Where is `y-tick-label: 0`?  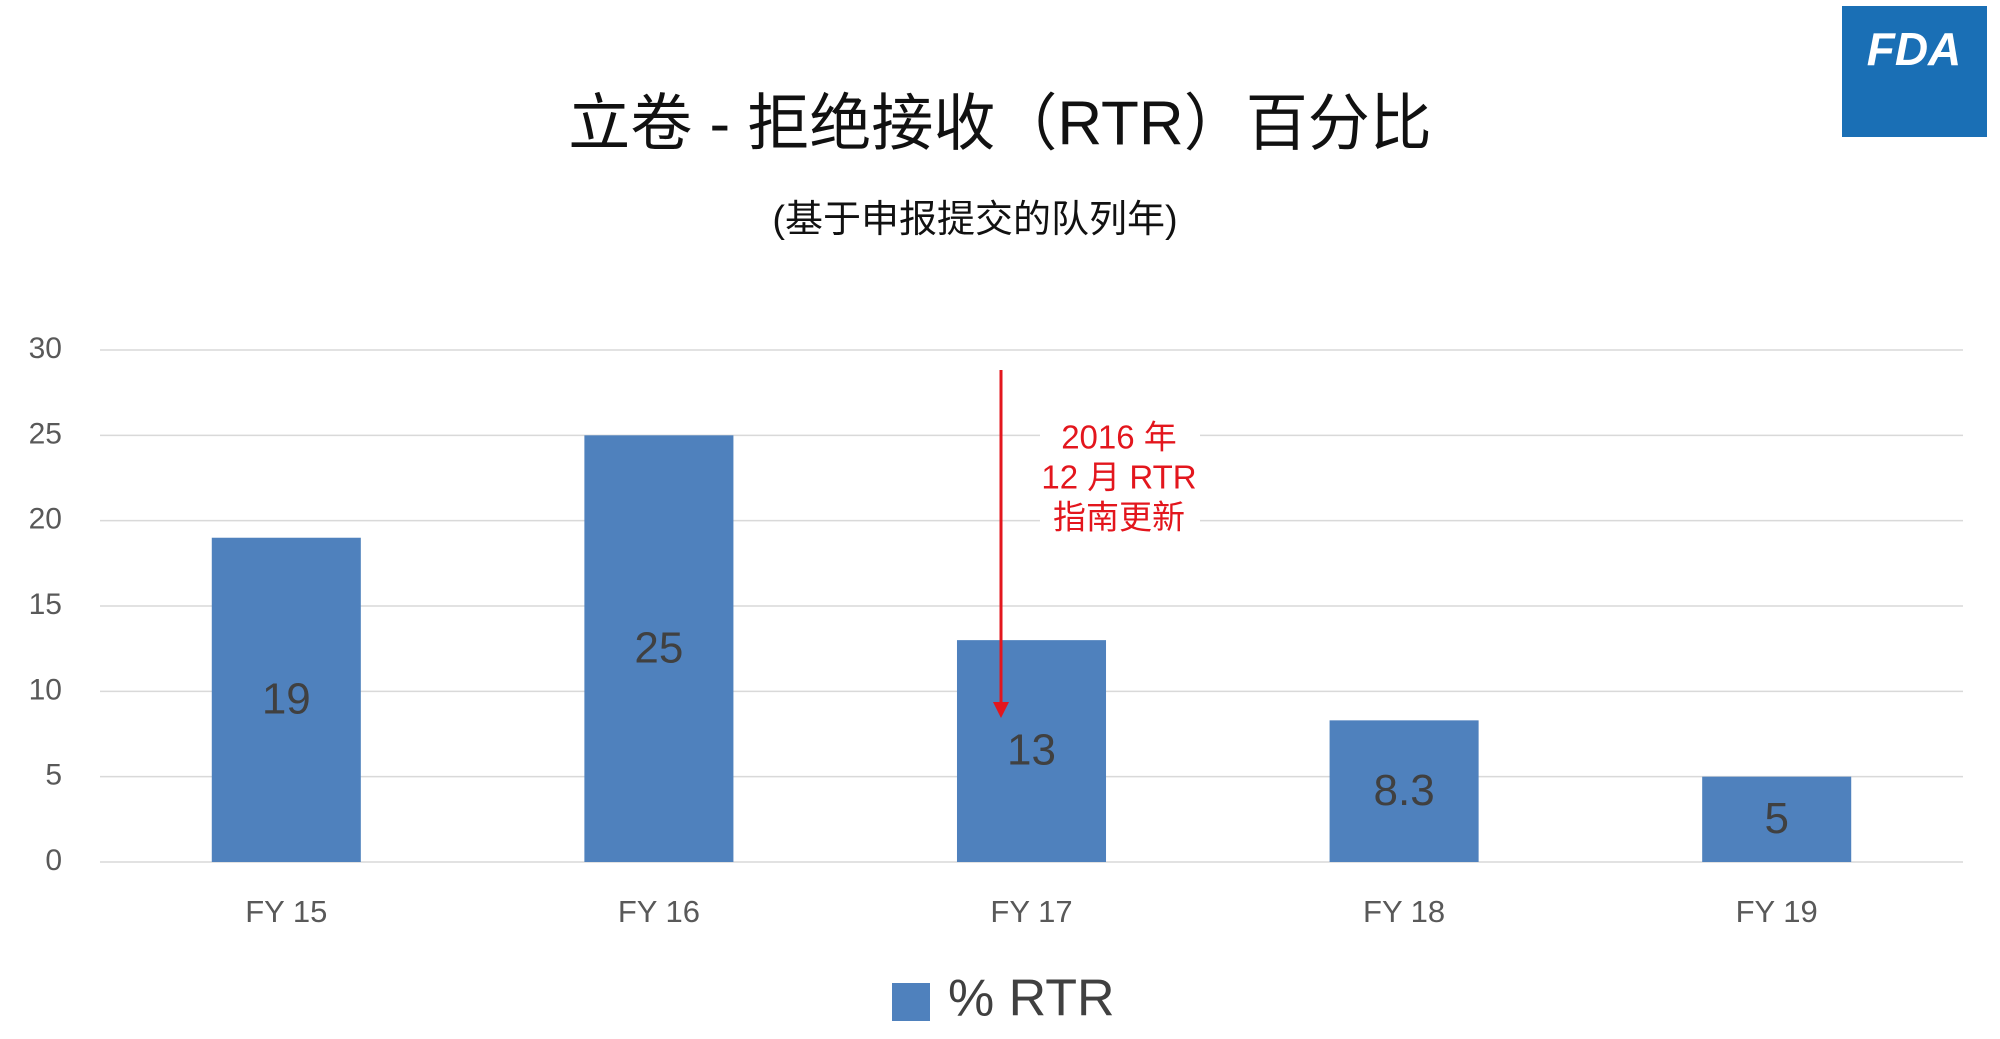
y-tick-label: 0 is located at coordinates (53, 860).